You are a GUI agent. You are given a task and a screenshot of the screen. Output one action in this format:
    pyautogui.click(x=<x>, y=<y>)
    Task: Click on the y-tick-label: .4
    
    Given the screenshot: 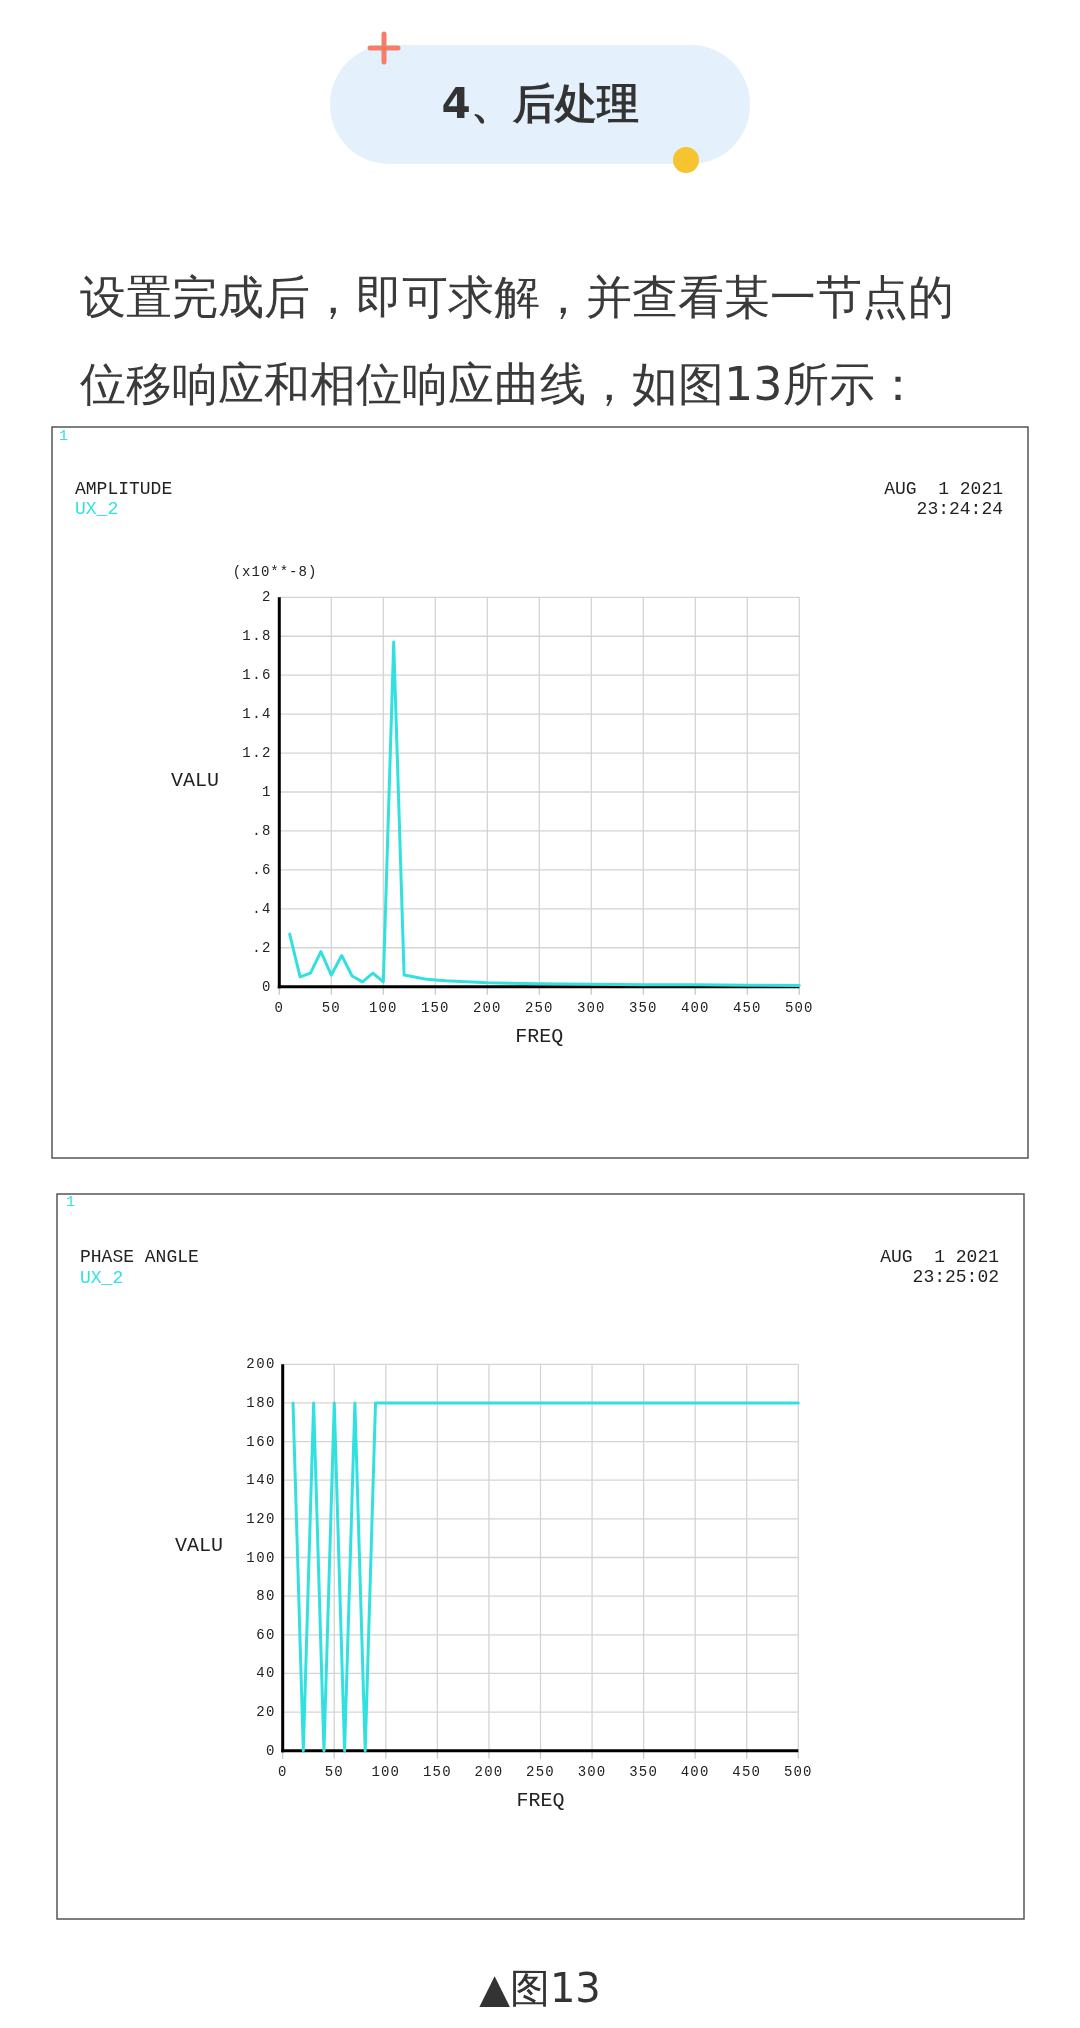 What is the action you would take?
    pyautogui.click(x=262, y=908)
    